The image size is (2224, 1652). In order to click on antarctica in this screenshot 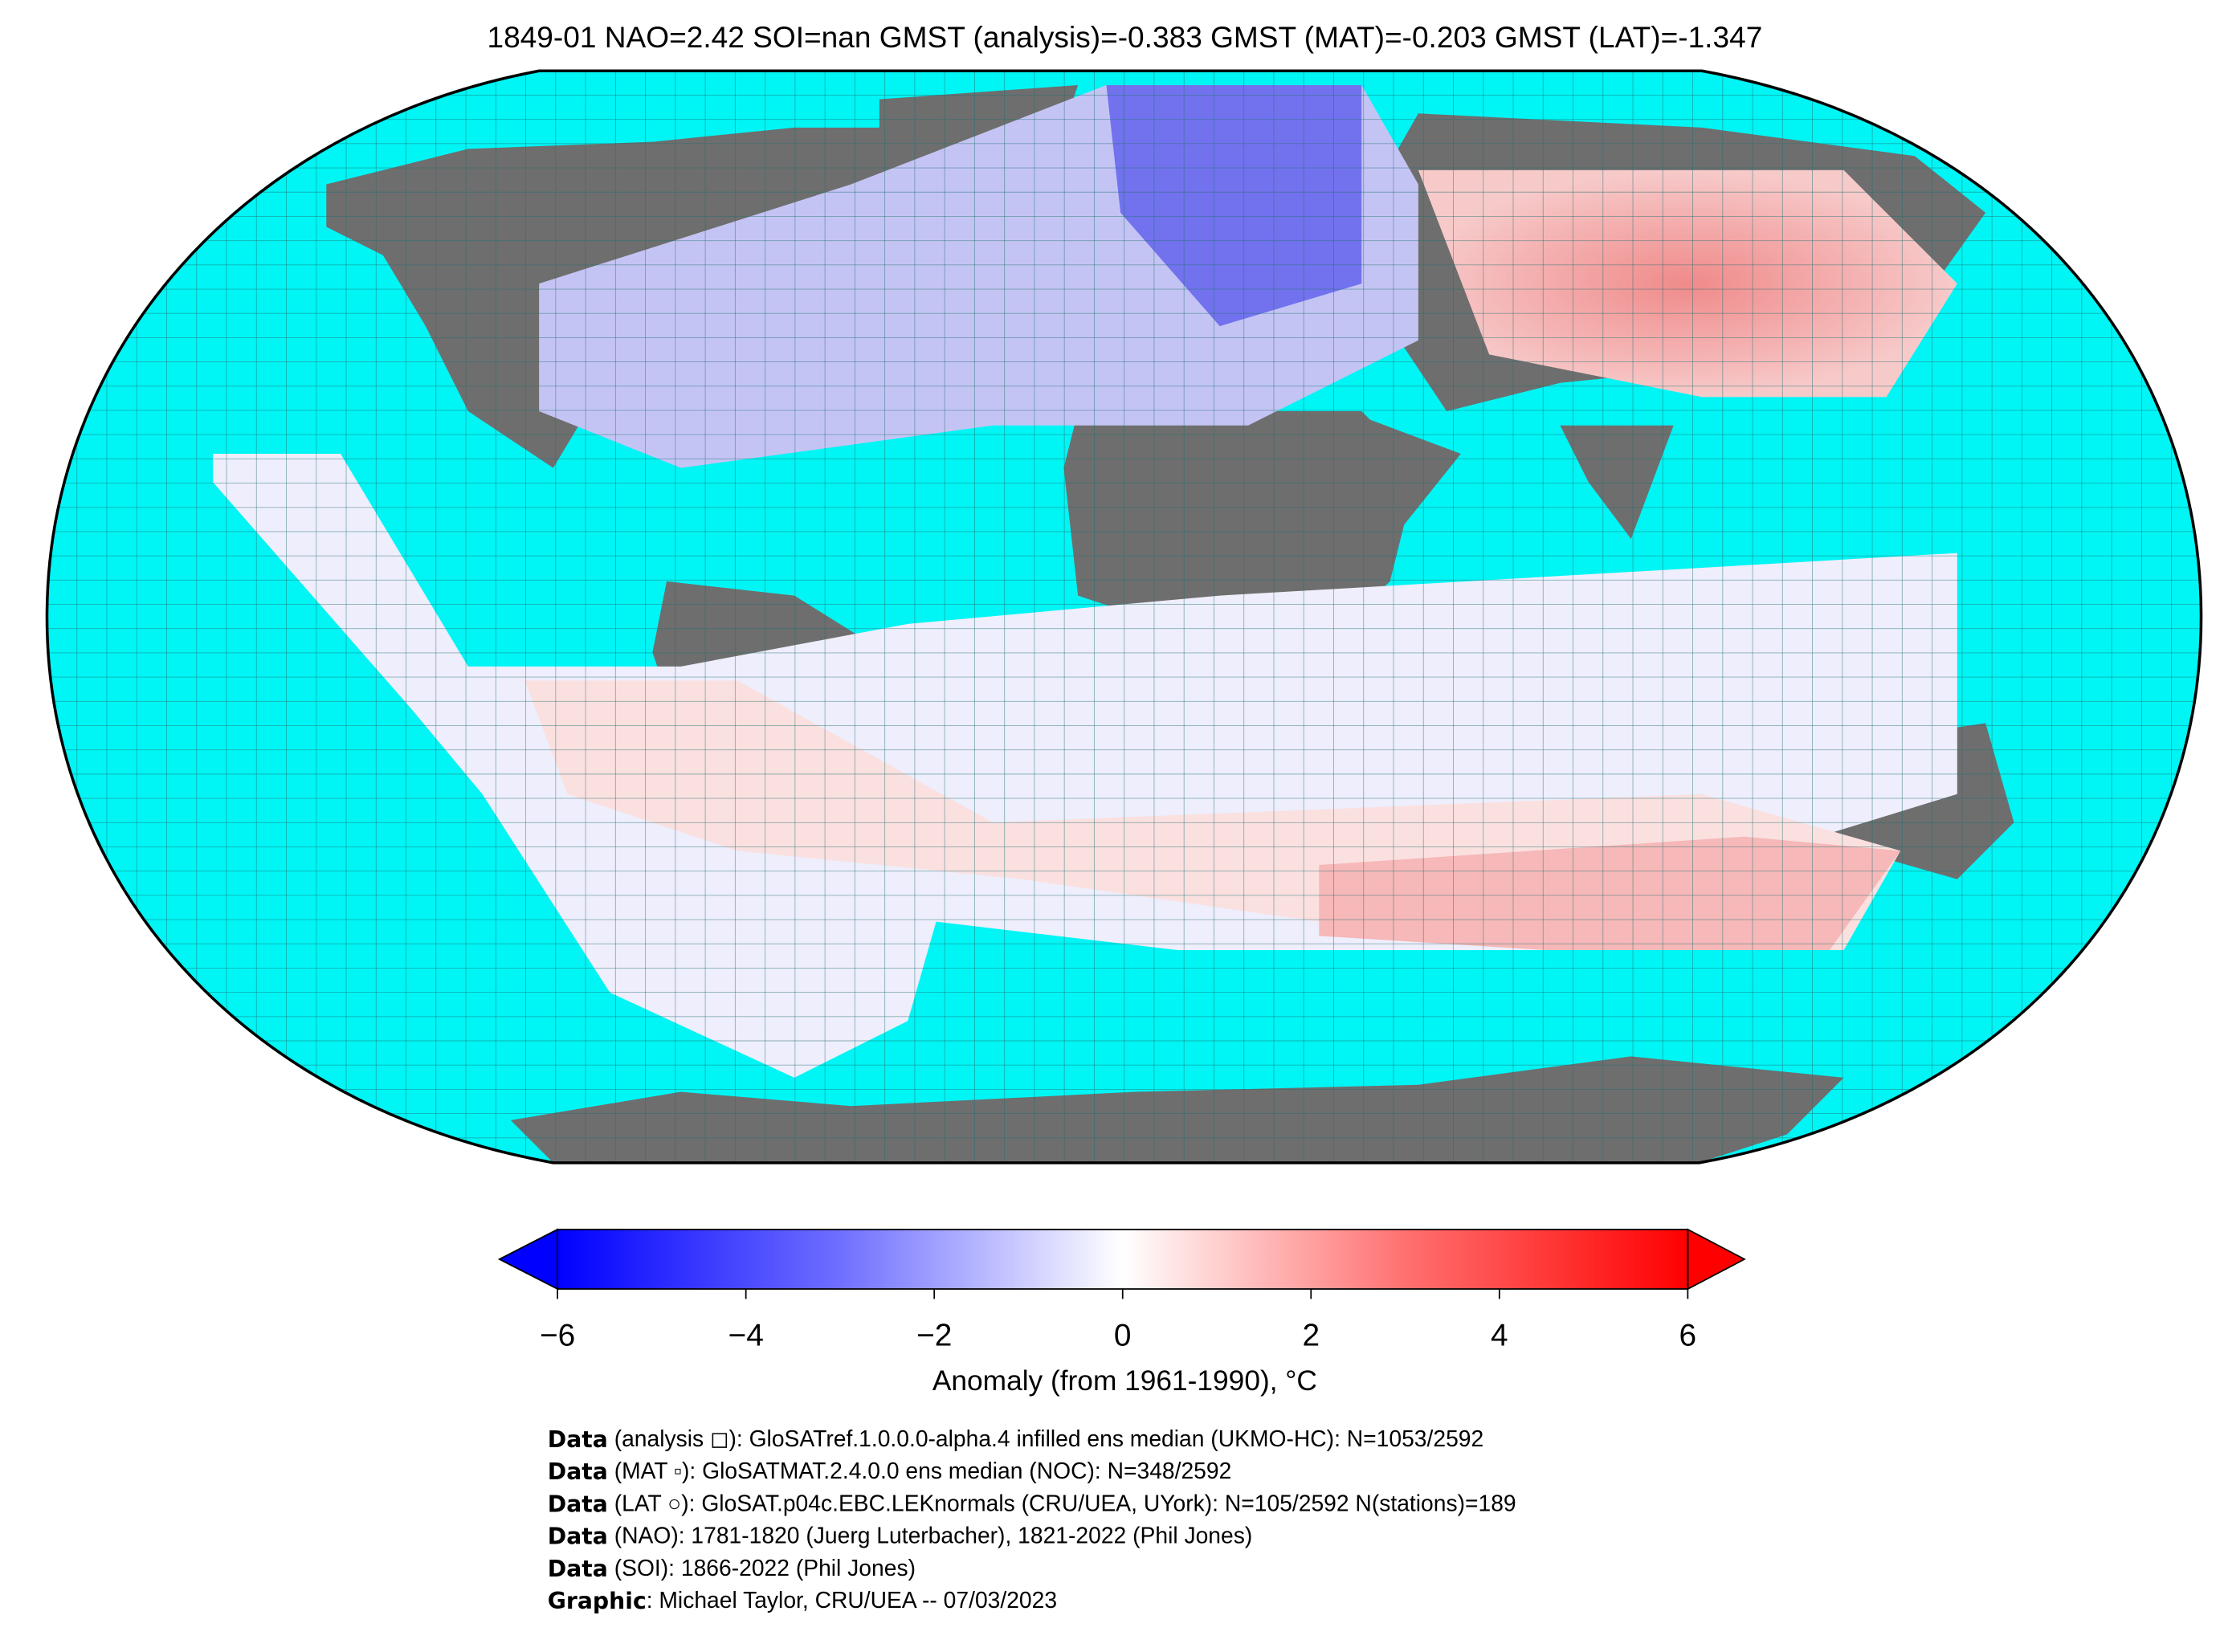, I will do `click(1177, 1109)`.